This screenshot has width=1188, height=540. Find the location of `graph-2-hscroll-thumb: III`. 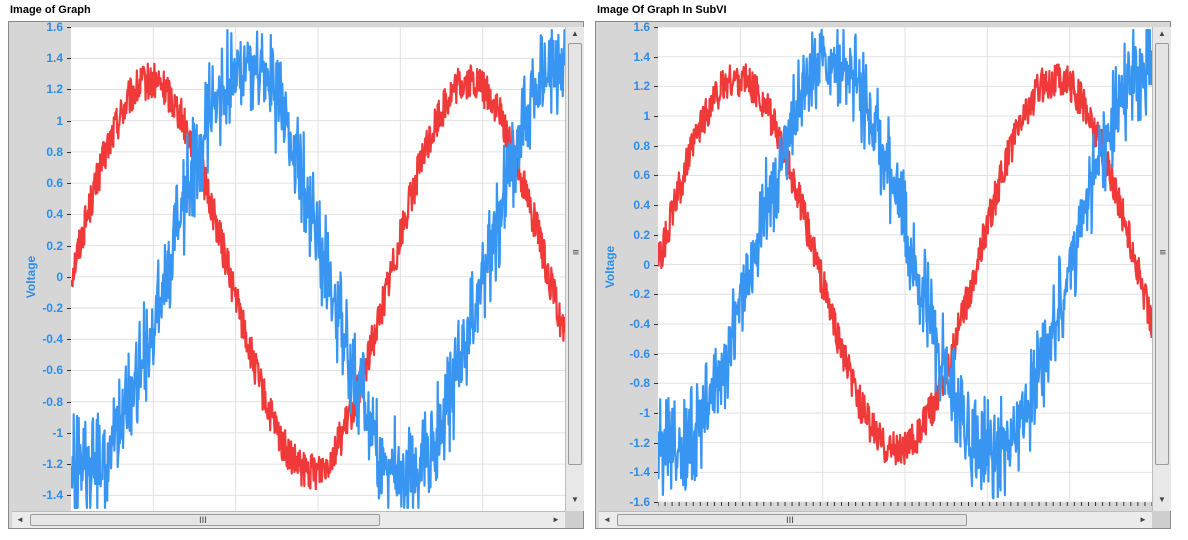

graph-2-hscroll-thumb: III is located at coordinates (792, 520).